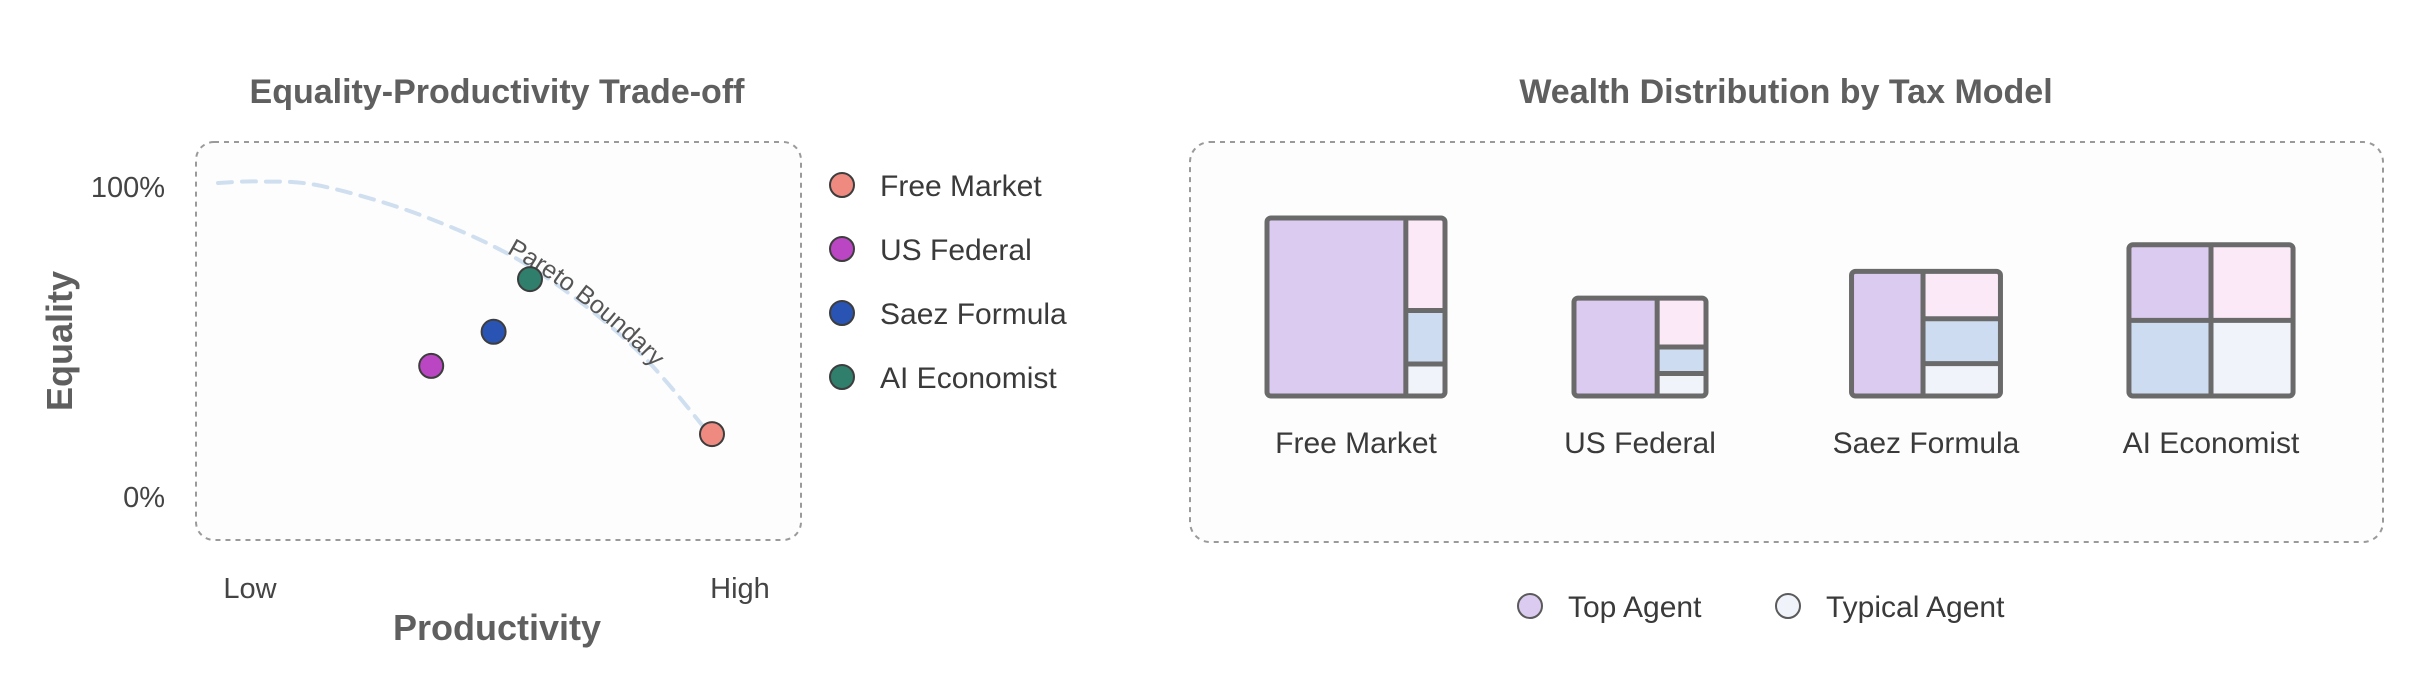  I want to click on legend-marker-ai-economist, so click(842, 377).